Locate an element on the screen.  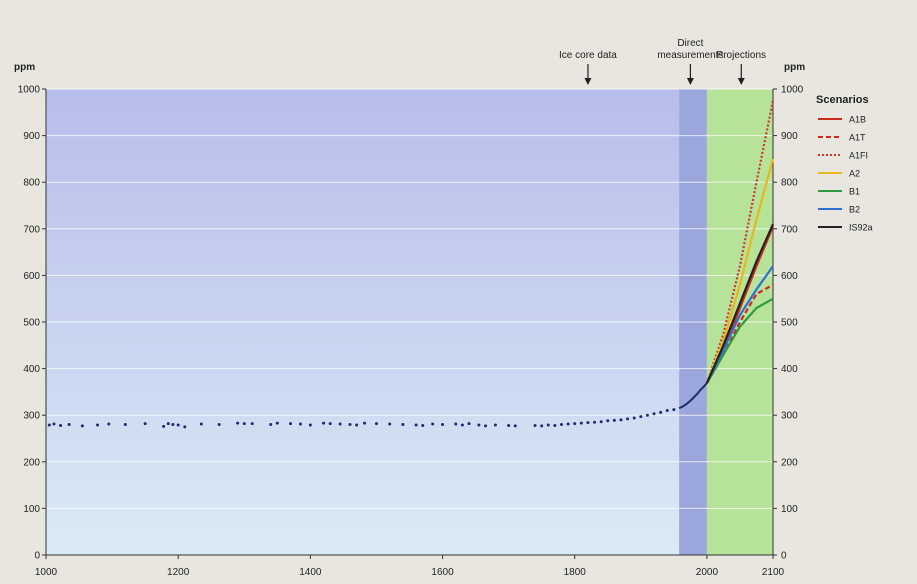
y-tick-label-left-900: 900 is located at coordinates (31, 136).